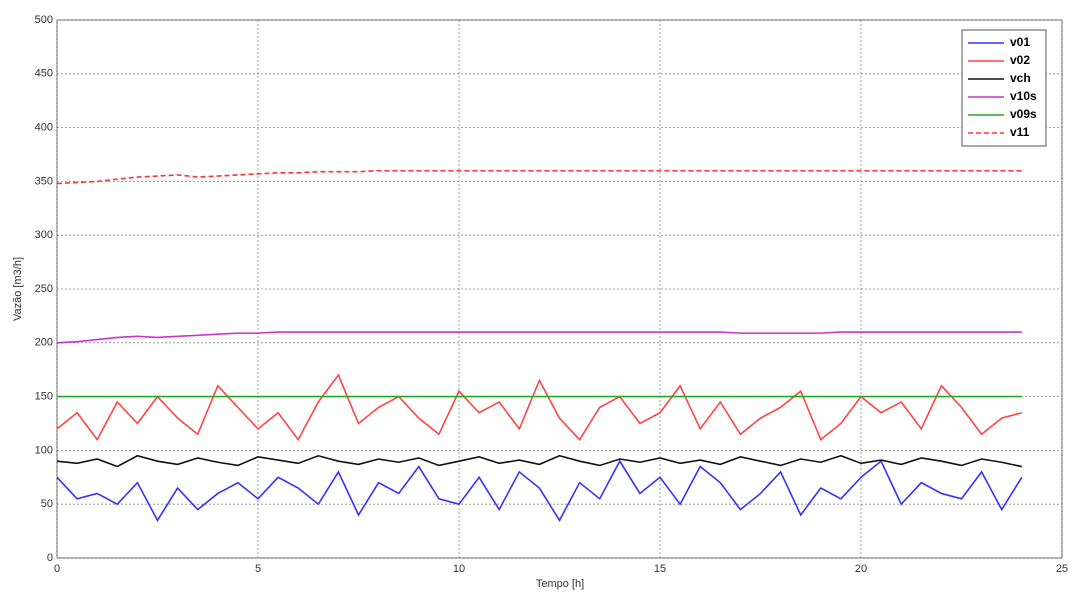  Describe the element at coordinates (50, 558) in the screenshot. I see `y-tick-label: 0` at that location.